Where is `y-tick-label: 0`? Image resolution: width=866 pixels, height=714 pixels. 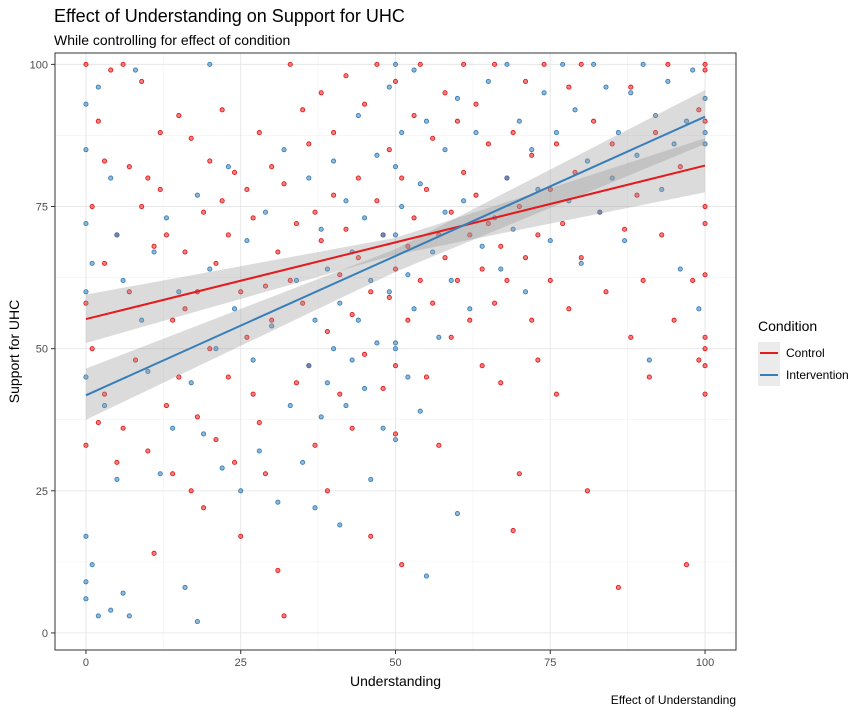 y-tick-label: 0 is located at coordinates (45, 634).